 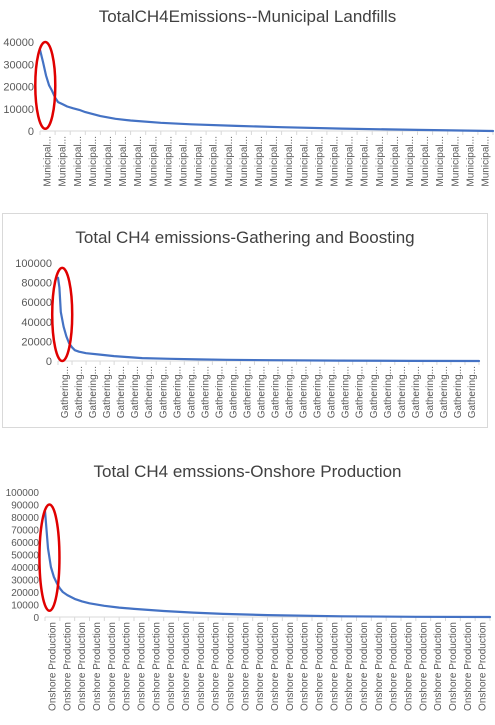 What do you see at coordinates (247, 471) in the screenshot?
I see `chart-title: Total CH4 emssions-Onshore Production` at bounding box center [247, 471].